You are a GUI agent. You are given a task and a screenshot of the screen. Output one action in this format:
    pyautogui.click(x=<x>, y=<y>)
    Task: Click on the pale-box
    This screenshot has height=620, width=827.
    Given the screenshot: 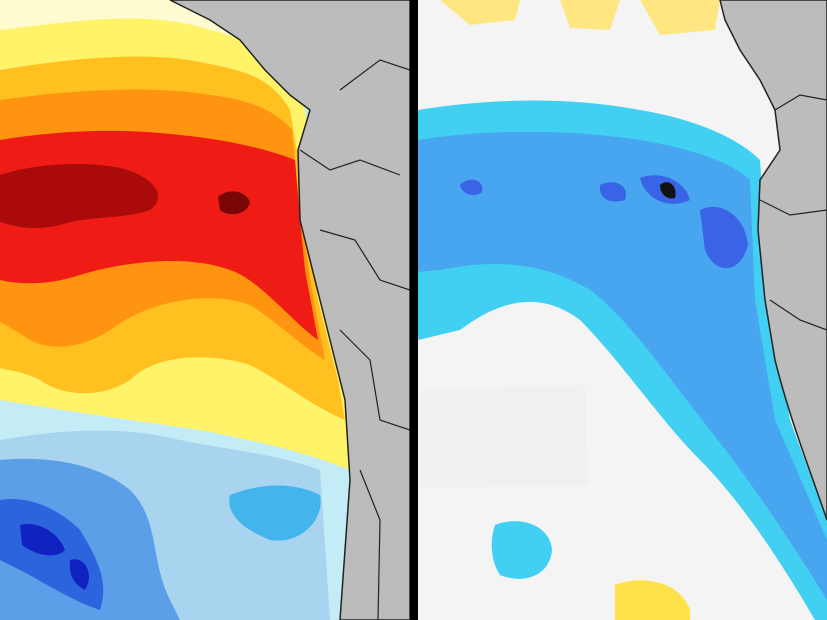 What is the action you would take?
    pyautogui.click(x=504, y=436)
    